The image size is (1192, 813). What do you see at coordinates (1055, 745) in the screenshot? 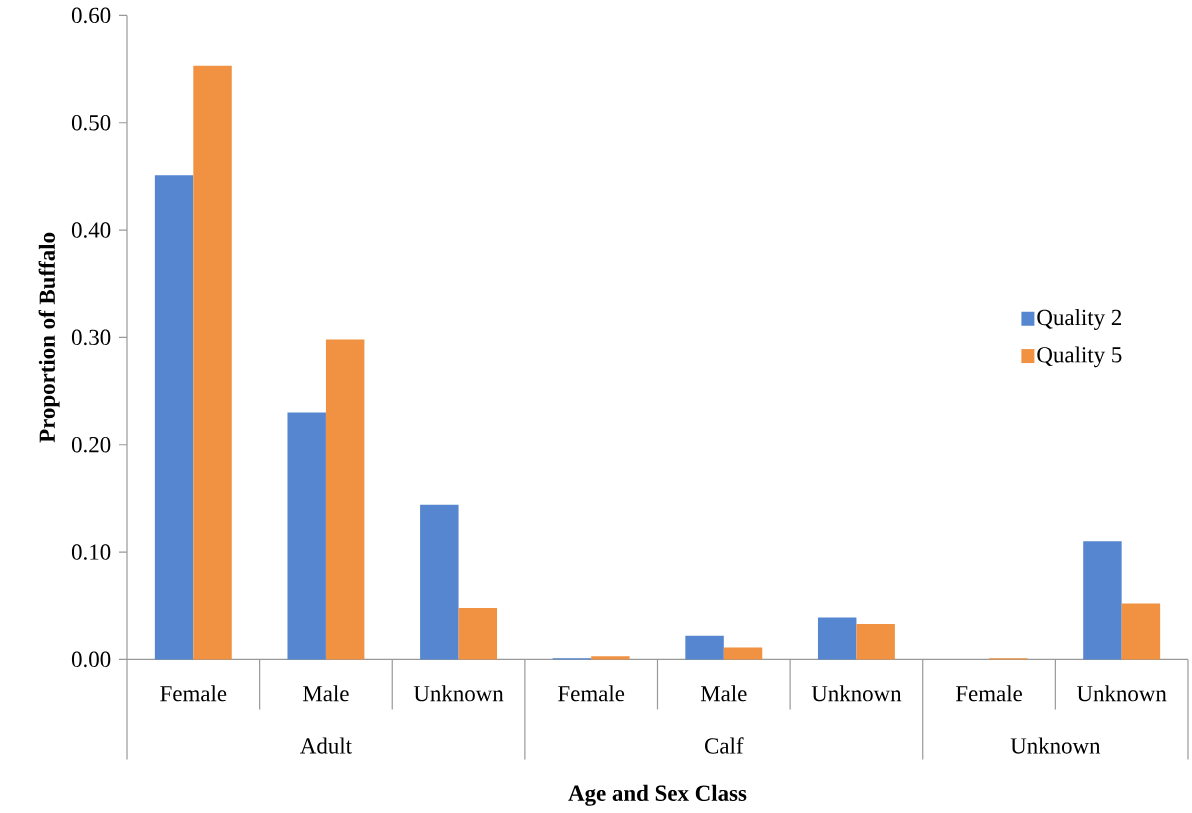
I see `text: Unknown` at bounding box center [1055, 745].